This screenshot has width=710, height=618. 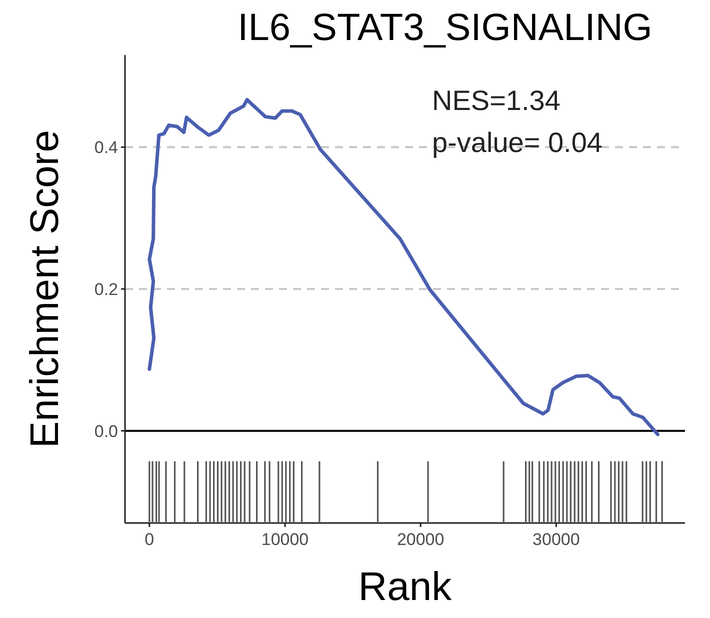 What do you see at coordinates (45, 289) in the screenshot?
I see `y-axis-title: Enrichment Score` at bounding box center [45, 289].